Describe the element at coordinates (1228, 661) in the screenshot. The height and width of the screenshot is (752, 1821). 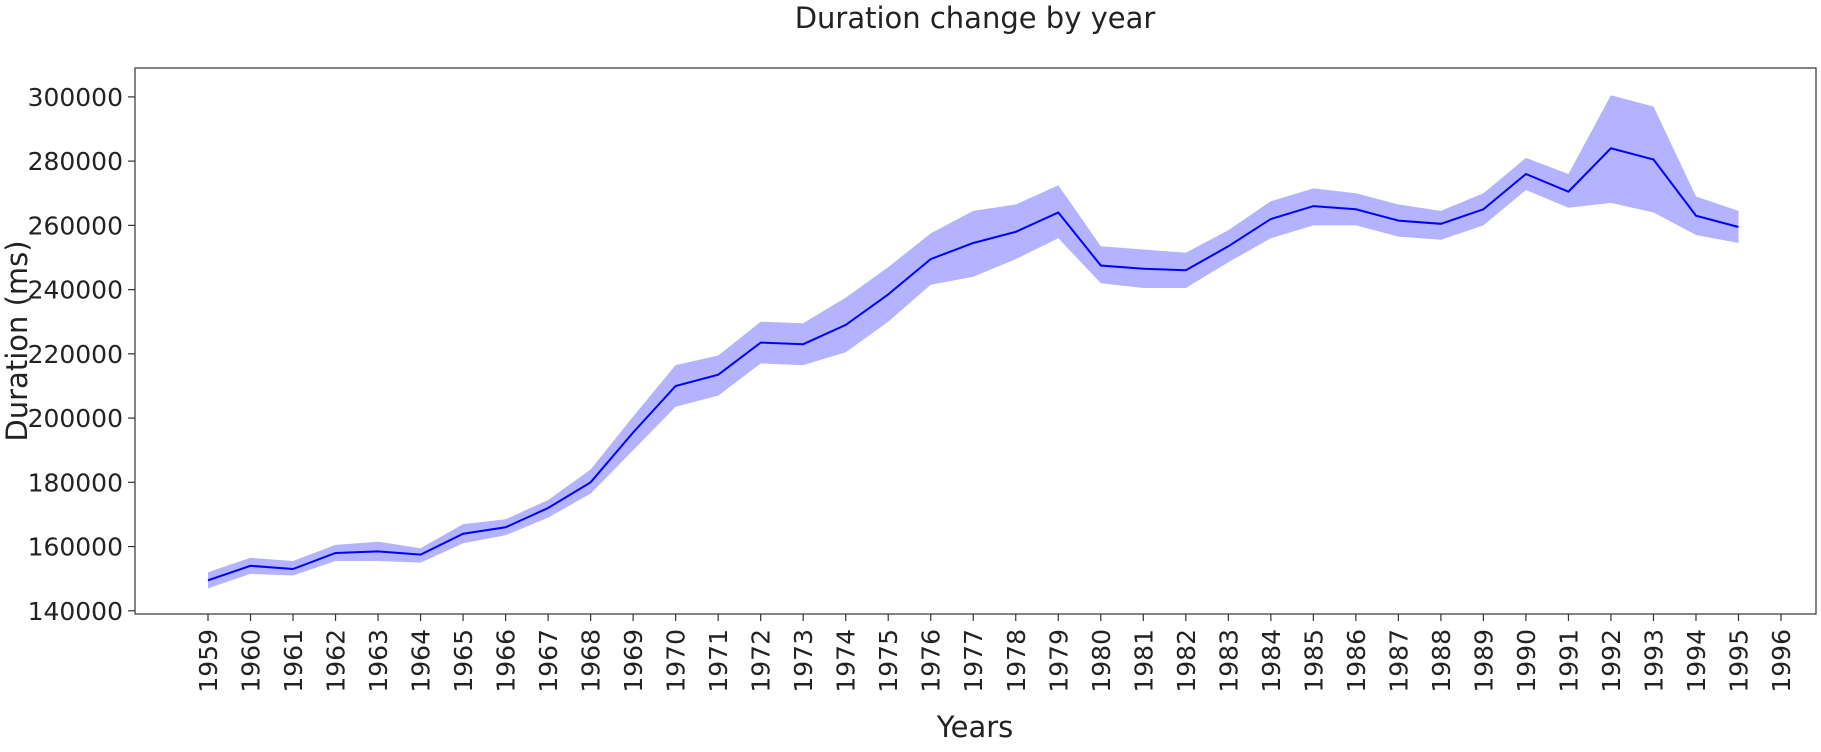
I see `x-tick-label-1983: 1983` at that location.